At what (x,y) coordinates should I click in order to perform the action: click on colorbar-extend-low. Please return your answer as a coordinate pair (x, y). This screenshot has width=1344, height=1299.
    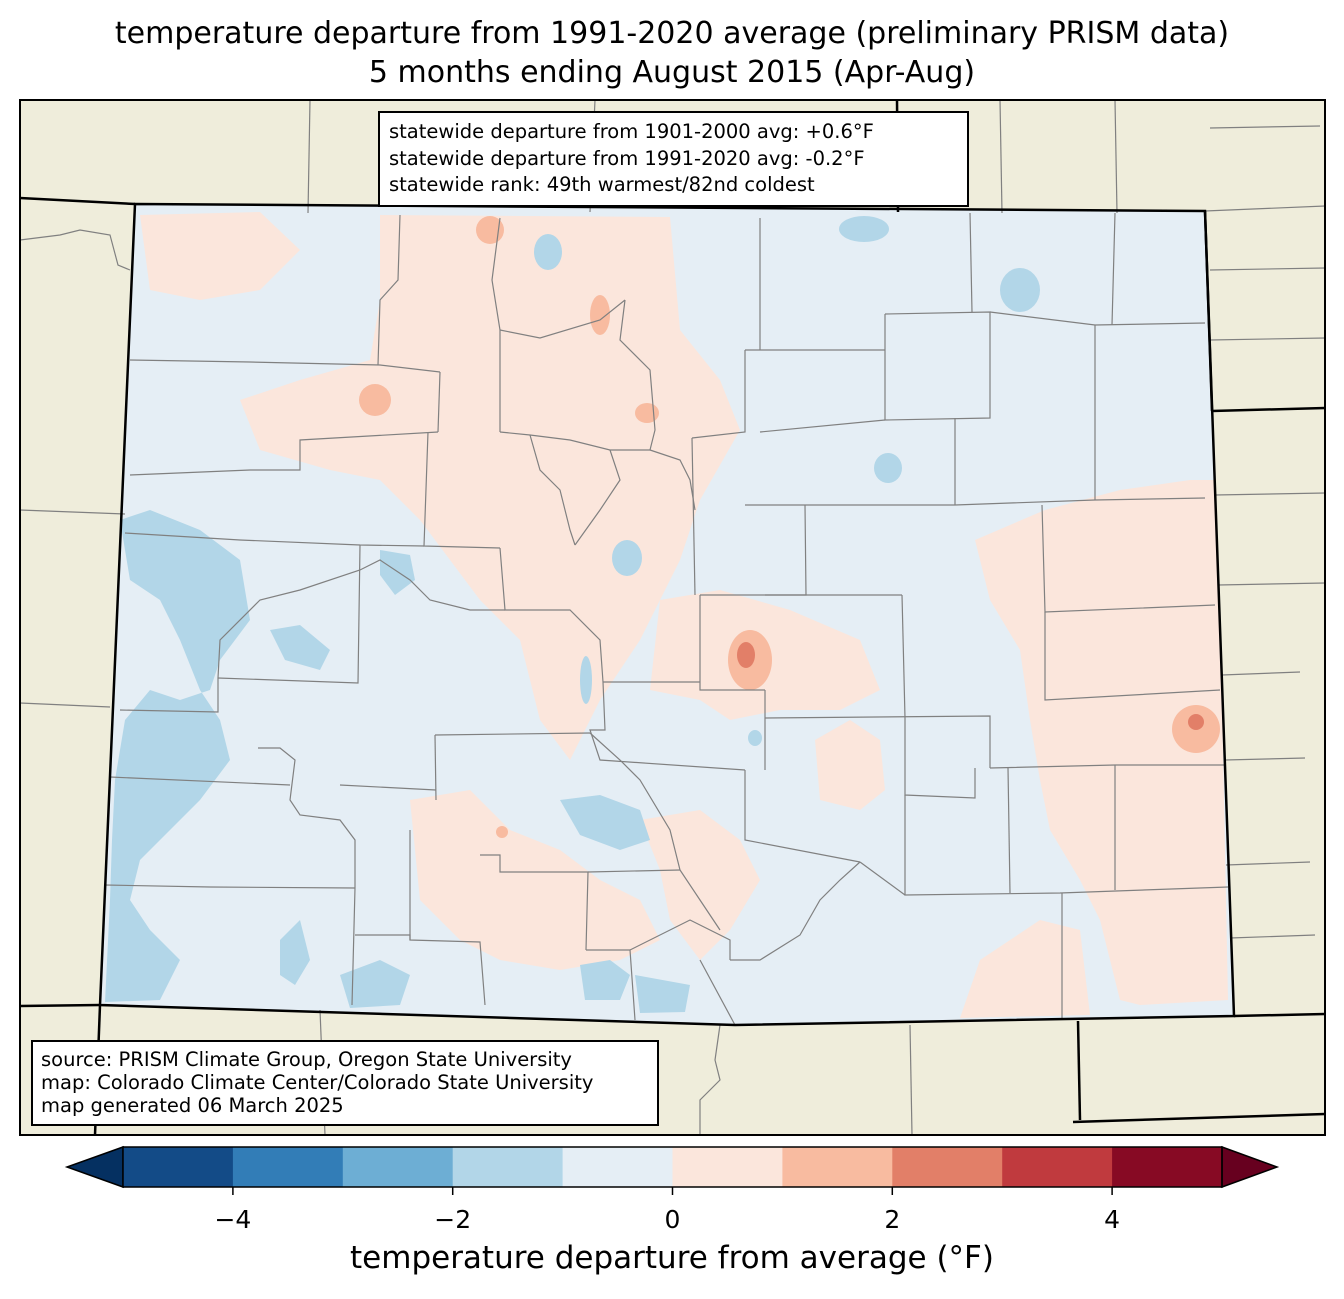
    Looking at the image, I should click on (94, 1167).